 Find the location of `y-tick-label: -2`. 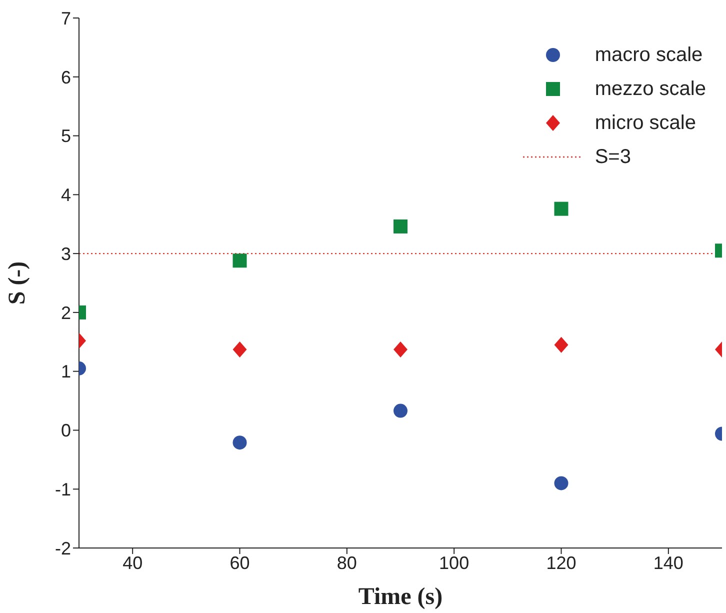

y-tick-label: -2 is located at coordinates (62, 548).